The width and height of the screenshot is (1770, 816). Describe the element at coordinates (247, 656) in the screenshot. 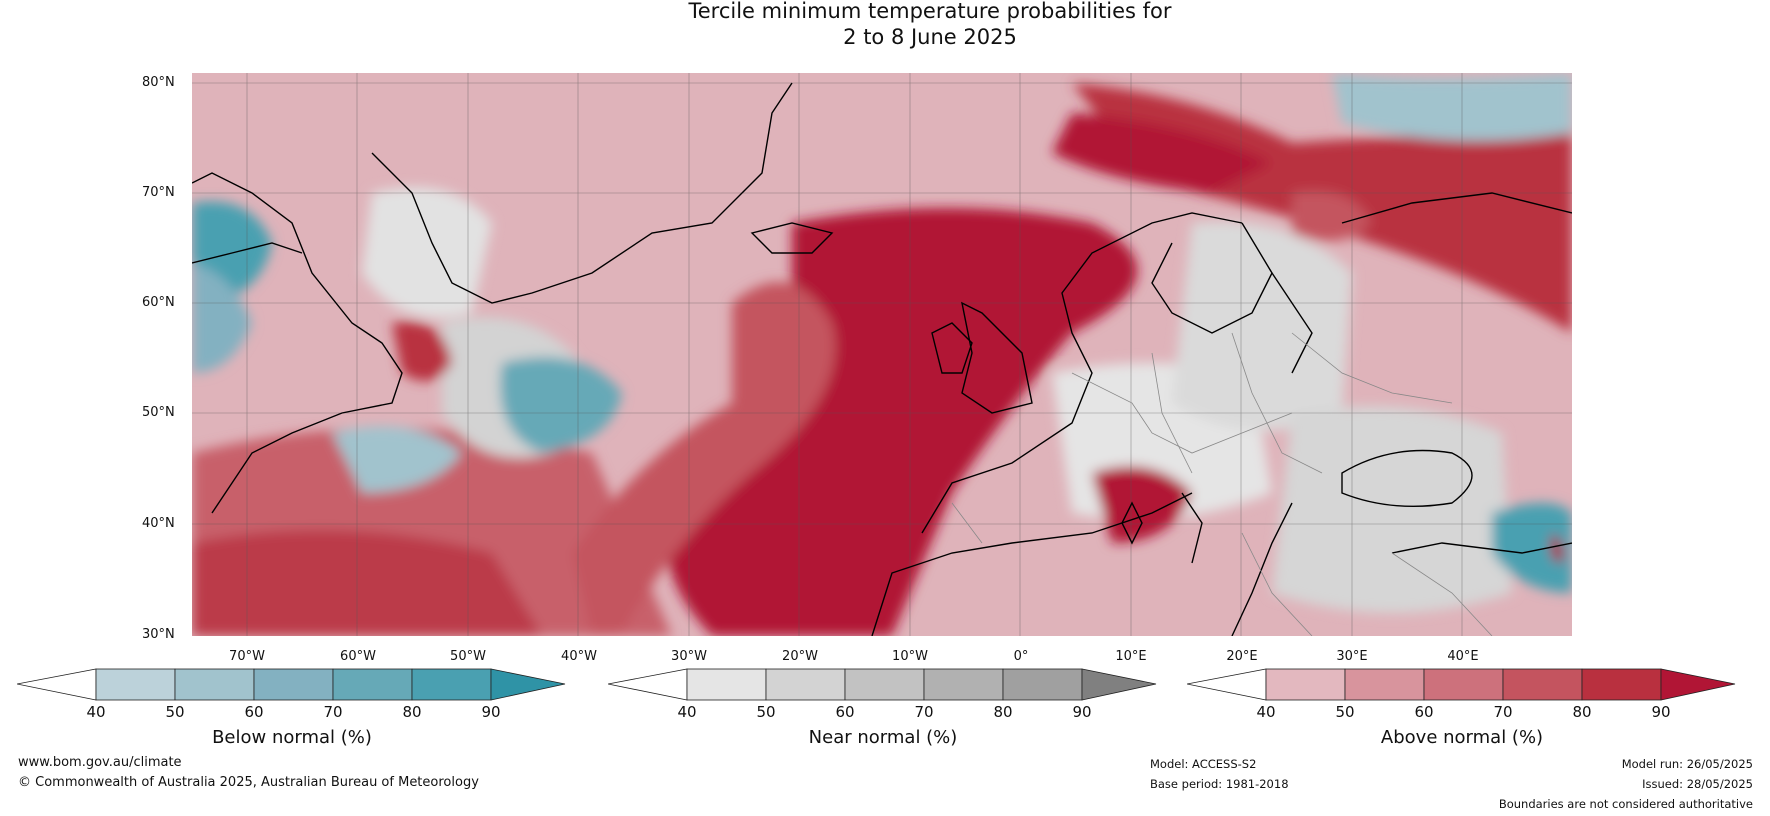

I see `lon-label-70w: 70°W` at that location.